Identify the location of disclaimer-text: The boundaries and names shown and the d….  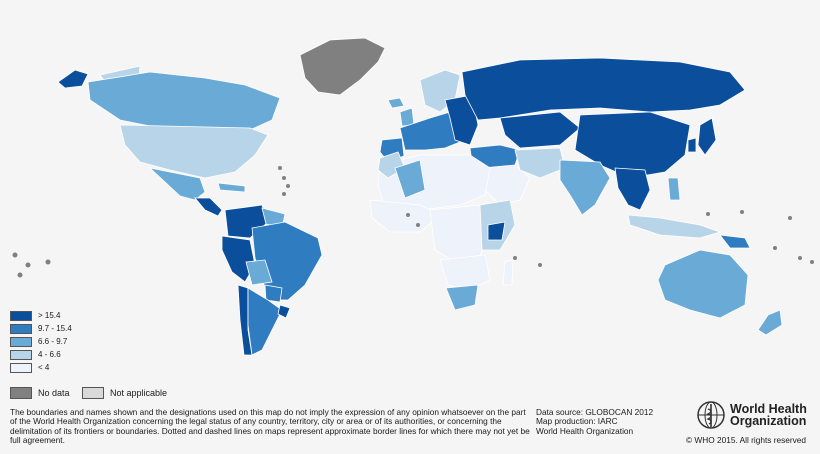
(270, 426).